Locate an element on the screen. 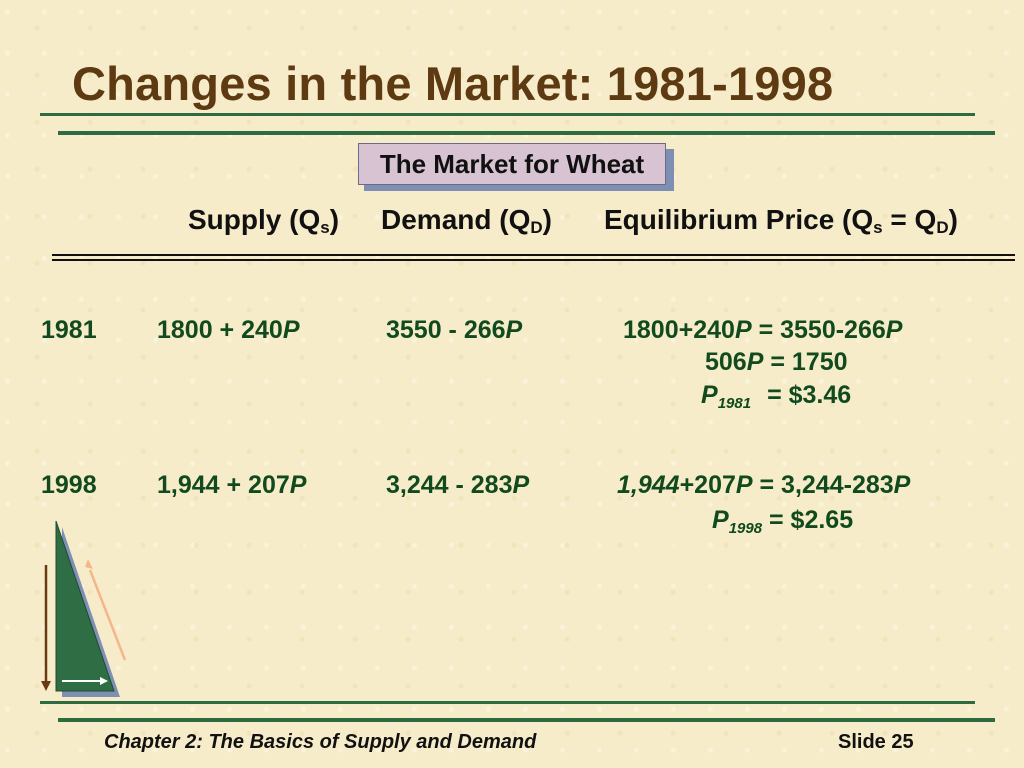  supply-1981: 1800 + 240P is located at coordinates (228, 330).